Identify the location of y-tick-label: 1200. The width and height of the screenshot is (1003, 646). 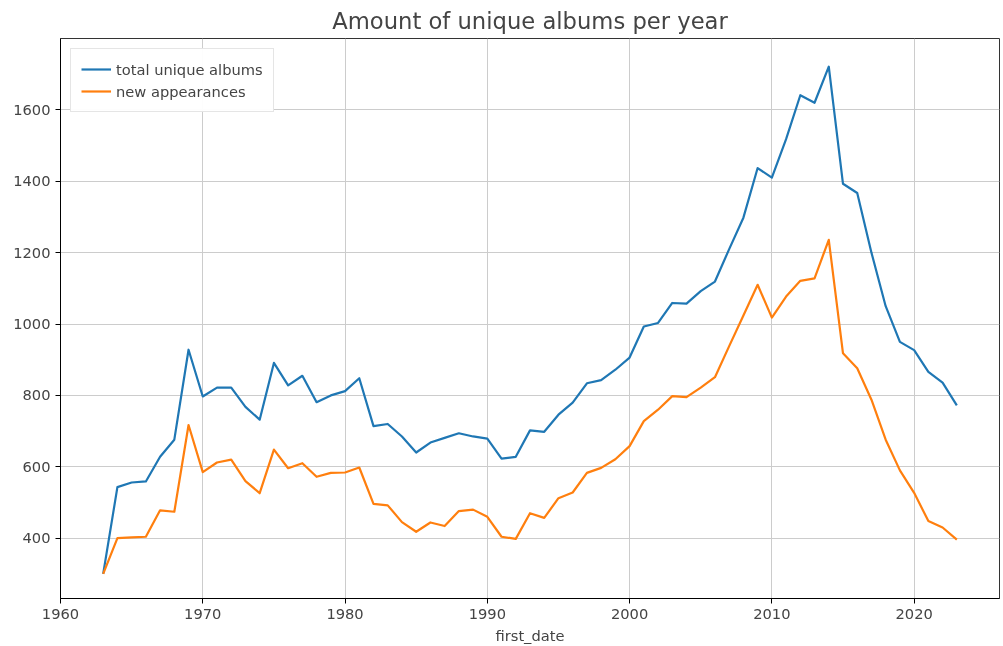
(32, 252).